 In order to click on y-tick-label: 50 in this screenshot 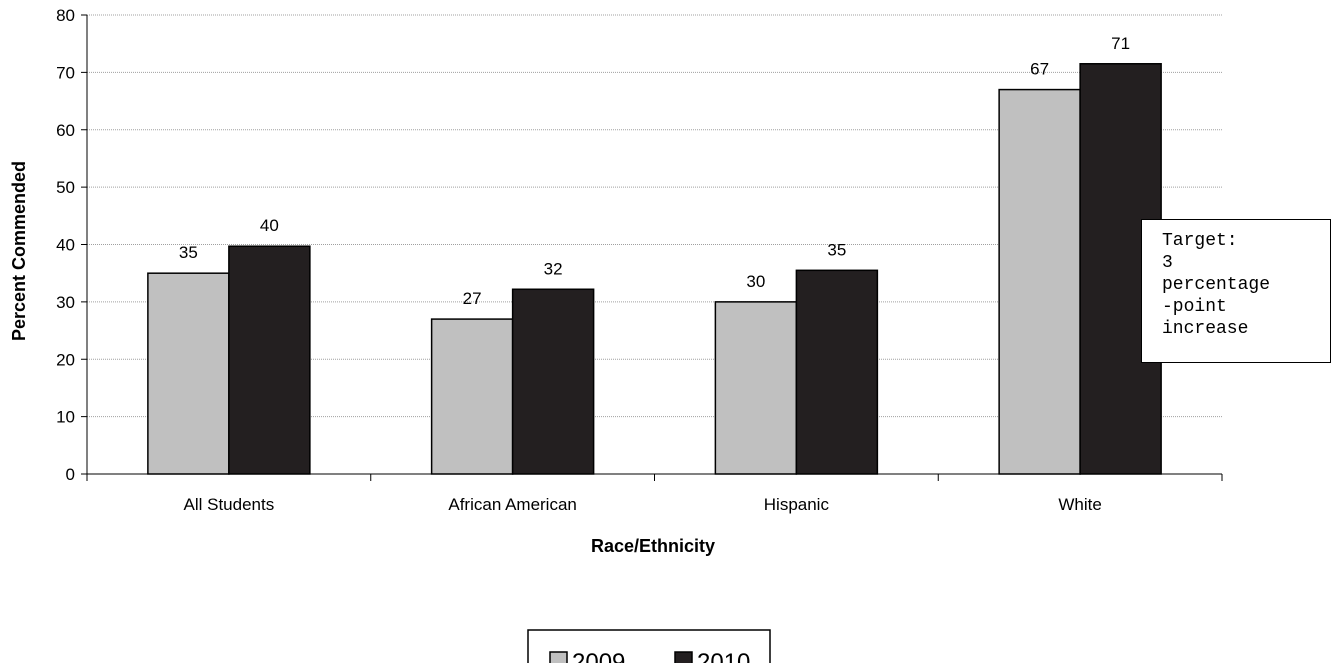, I will do `click(65, 187)`.